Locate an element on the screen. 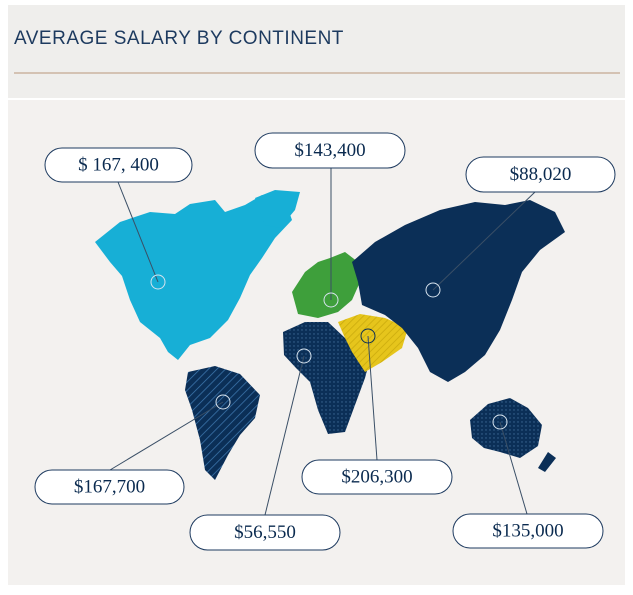 This screenshot has width=633, height=595. callout-label: $206,300 is located at coordinates (376, 476).